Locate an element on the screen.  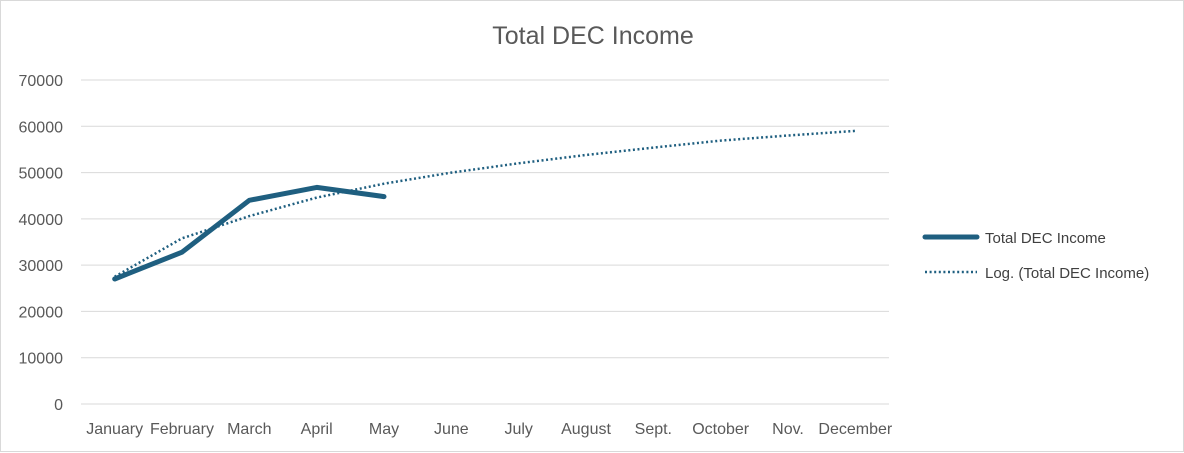
x-tick-label: Sept. is located at coordinates (653, 429).